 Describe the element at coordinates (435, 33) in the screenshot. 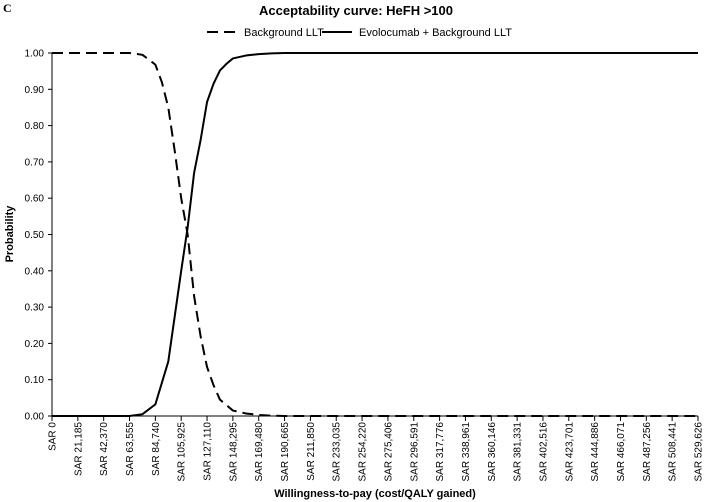

I see `legend-label: Evolocumab + Background LLT` at that location.